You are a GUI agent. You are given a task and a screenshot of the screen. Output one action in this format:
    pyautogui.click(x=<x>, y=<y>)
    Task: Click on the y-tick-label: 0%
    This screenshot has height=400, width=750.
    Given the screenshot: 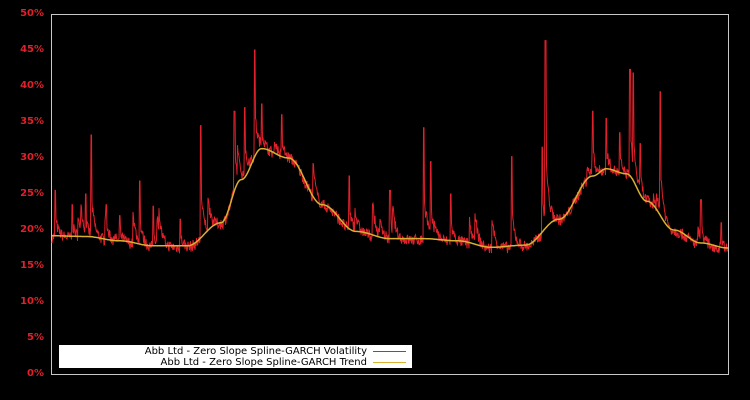 What is the action you would take?
    pyautogui.click(x=35, y=373)
    